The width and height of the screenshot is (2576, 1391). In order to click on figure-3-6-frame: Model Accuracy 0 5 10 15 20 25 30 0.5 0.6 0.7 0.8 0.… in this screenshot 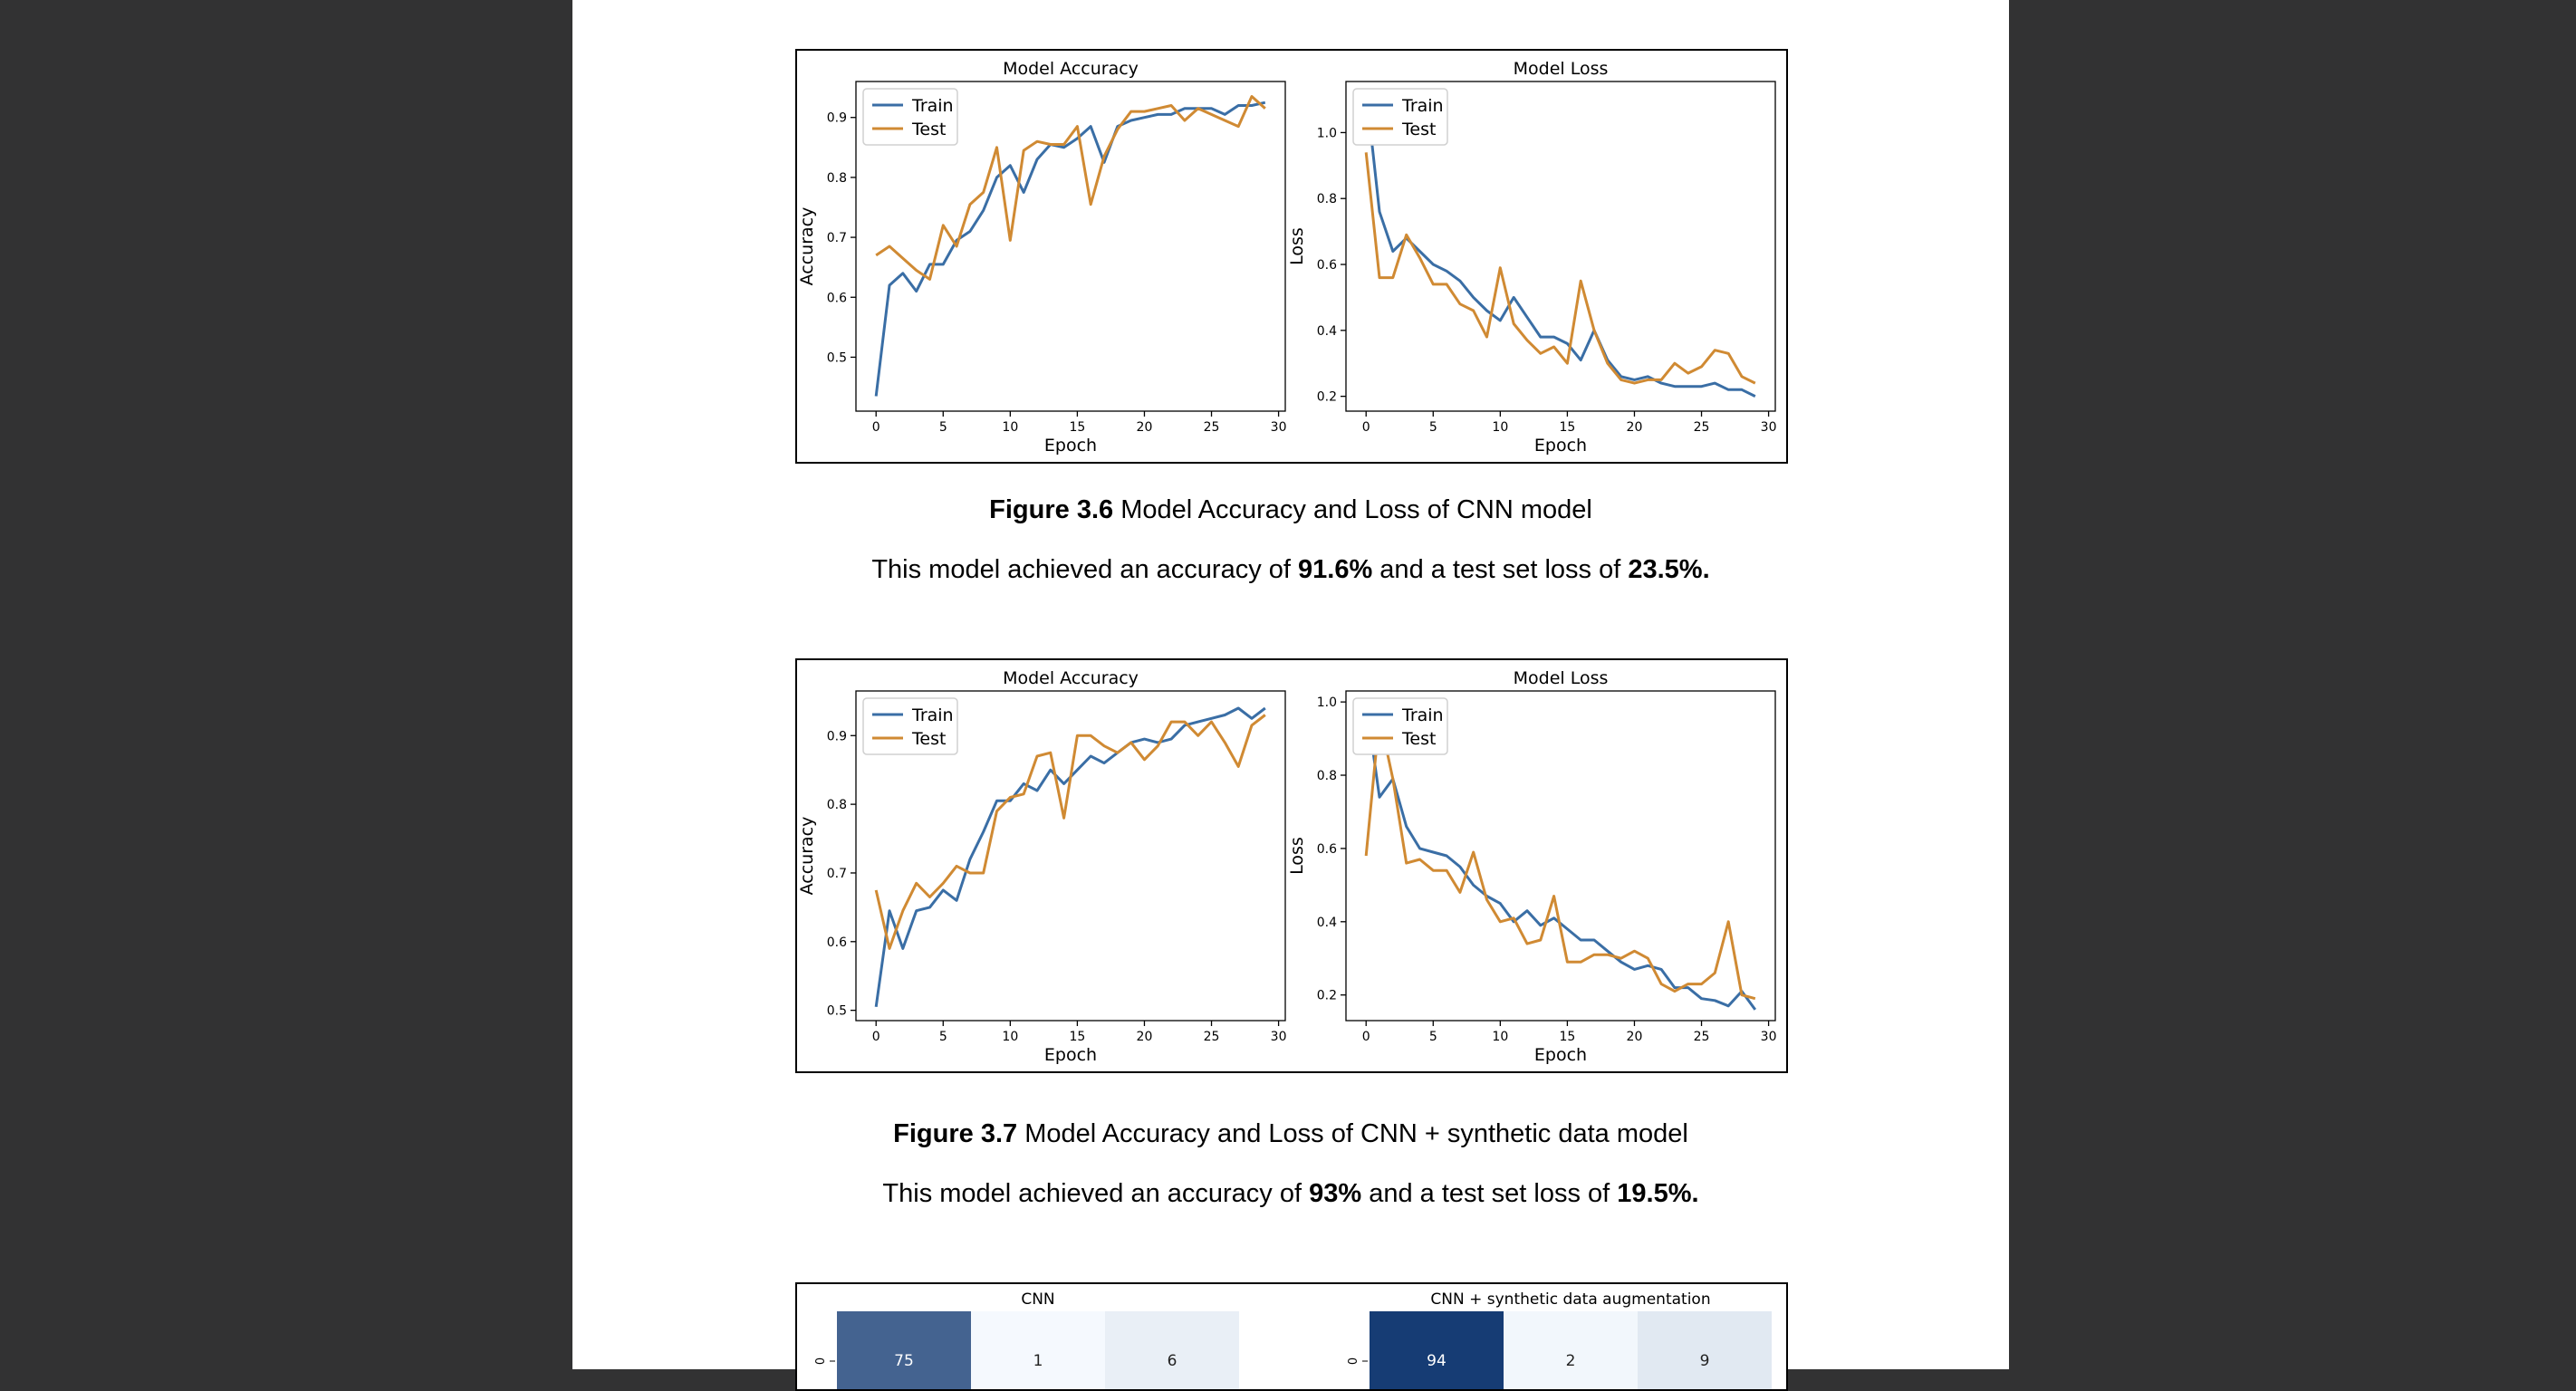, I will do `click(1291, 256)`.